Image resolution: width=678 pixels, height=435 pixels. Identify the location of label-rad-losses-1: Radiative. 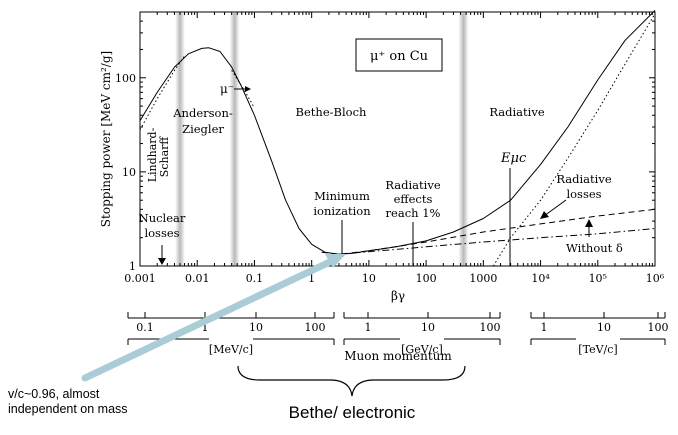
(583, 179).